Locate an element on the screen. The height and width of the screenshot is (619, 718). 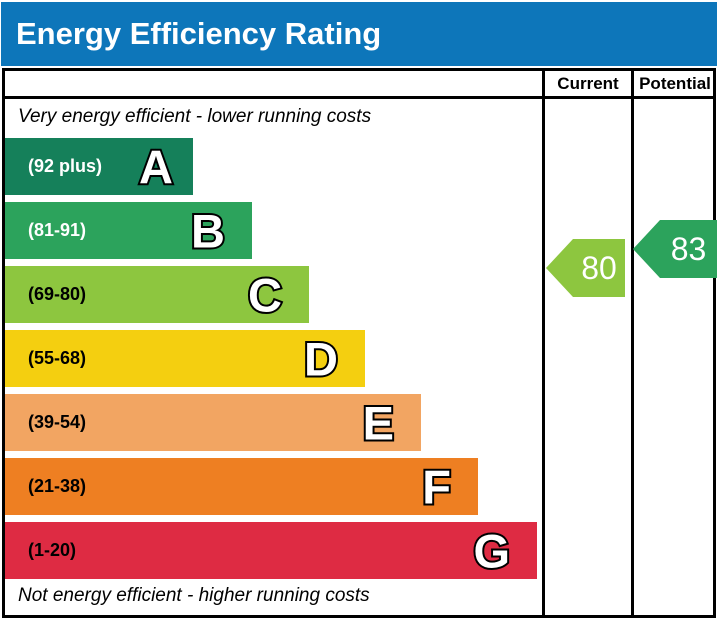
page-title: Energy Efficiency Rating is located at coordinates (199, 33).